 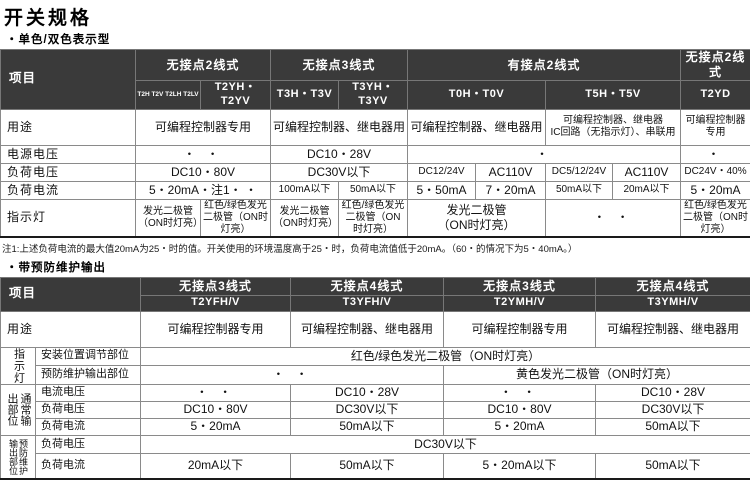 I want to click on value-cell: 可编程控制器、继电器 IC回路（无指示灯）、串联用, so click(x=613, y=127).